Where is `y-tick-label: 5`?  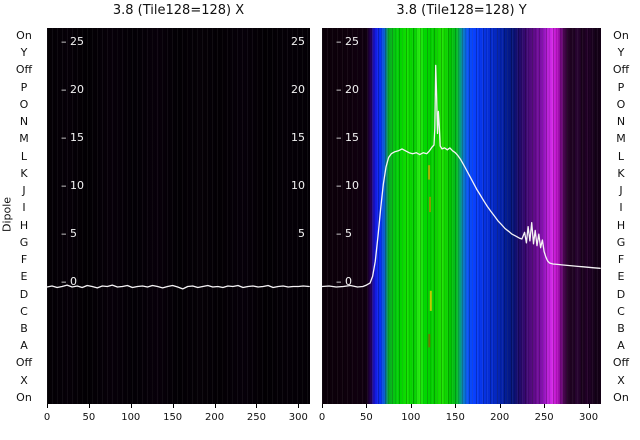
y-tick-label: 5 is located at coordinates (301, 234).